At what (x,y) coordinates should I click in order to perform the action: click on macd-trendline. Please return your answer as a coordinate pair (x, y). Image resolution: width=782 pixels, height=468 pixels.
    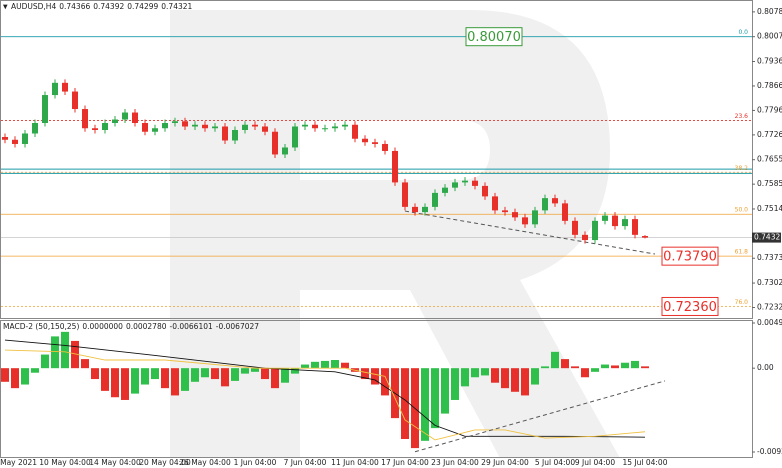
    Looking at the image, I should click on (540, 416).